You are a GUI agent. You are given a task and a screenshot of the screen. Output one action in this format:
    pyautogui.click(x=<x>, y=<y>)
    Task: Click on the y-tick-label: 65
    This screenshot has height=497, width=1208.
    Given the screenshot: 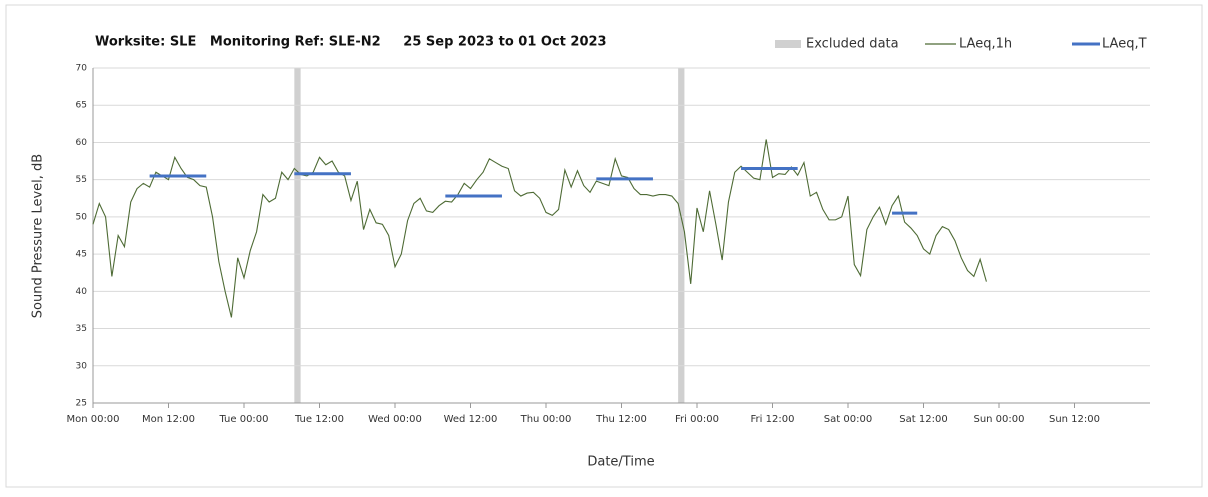 What is the action you would take?
    pyautogui.click(x=81, y=106)
    